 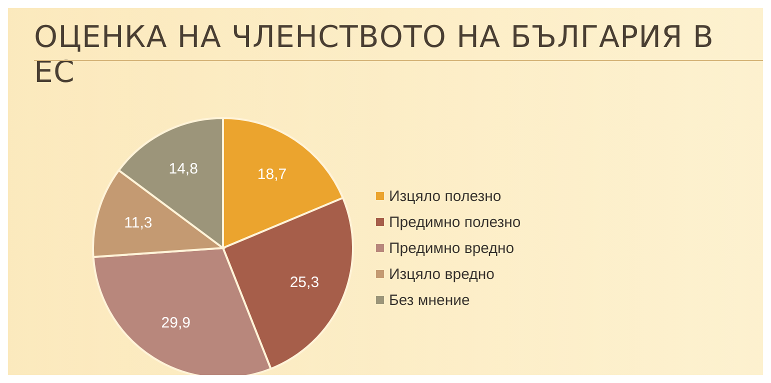 What do you see at coordinates (272, 174) in the screenshot?
I see `data-label: 18,7` at bounding box center [272, 174].